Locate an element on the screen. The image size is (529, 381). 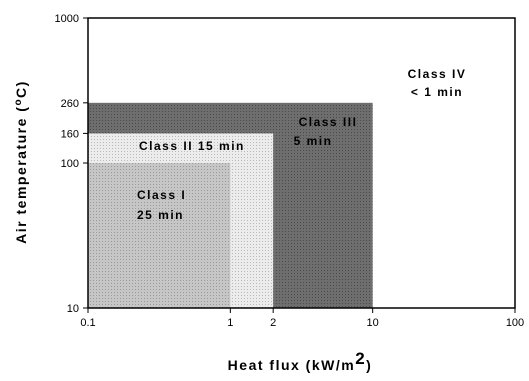
y-tick-label: 100 is located at coordinates (70, 164).